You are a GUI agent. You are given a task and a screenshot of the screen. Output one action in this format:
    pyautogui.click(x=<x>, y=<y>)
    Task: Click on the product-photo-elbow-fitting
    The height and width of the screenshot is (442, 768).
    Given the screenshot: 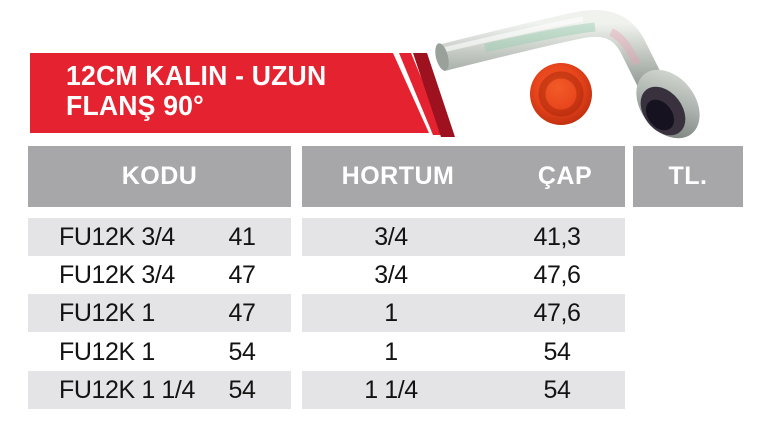 What is the action you would take?
    pyautogui.click(x=567, y=74)
    